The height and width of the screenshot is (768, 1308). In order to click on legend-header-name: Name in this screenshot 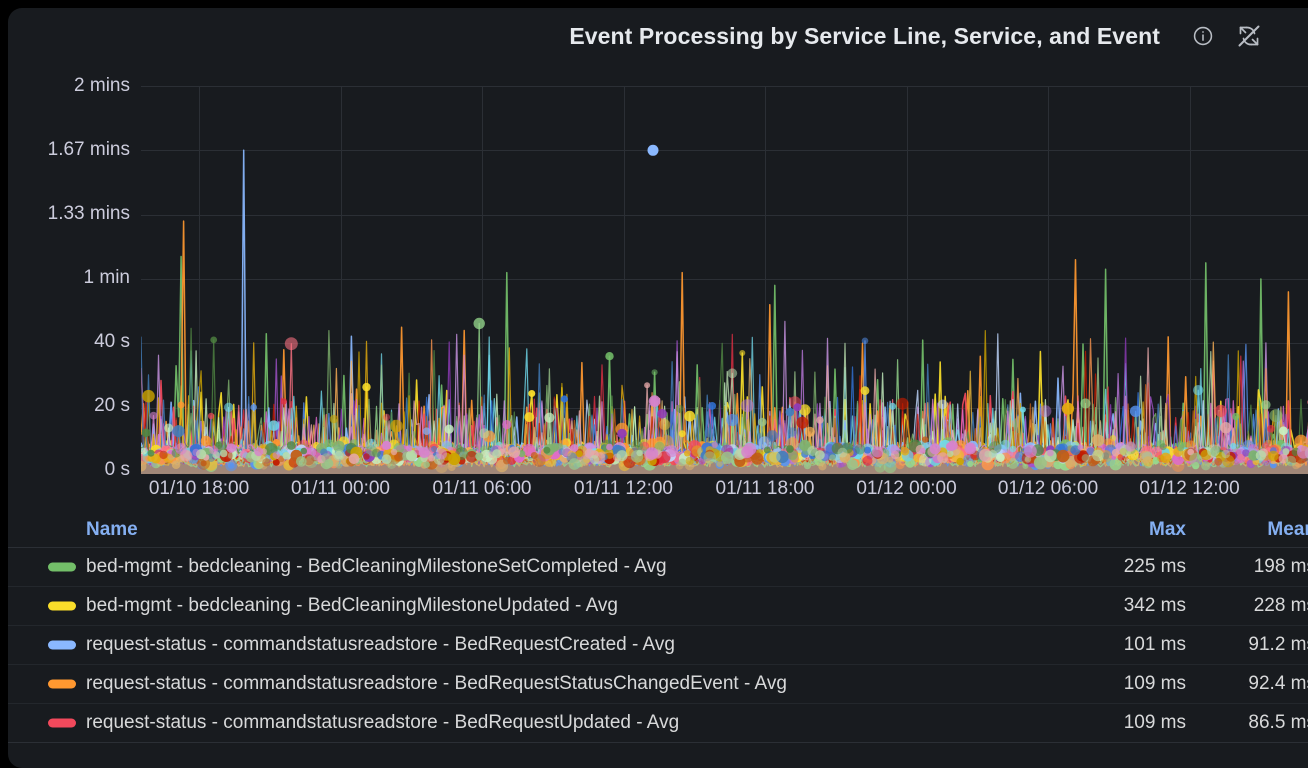, I will do `click(112, 529)`.